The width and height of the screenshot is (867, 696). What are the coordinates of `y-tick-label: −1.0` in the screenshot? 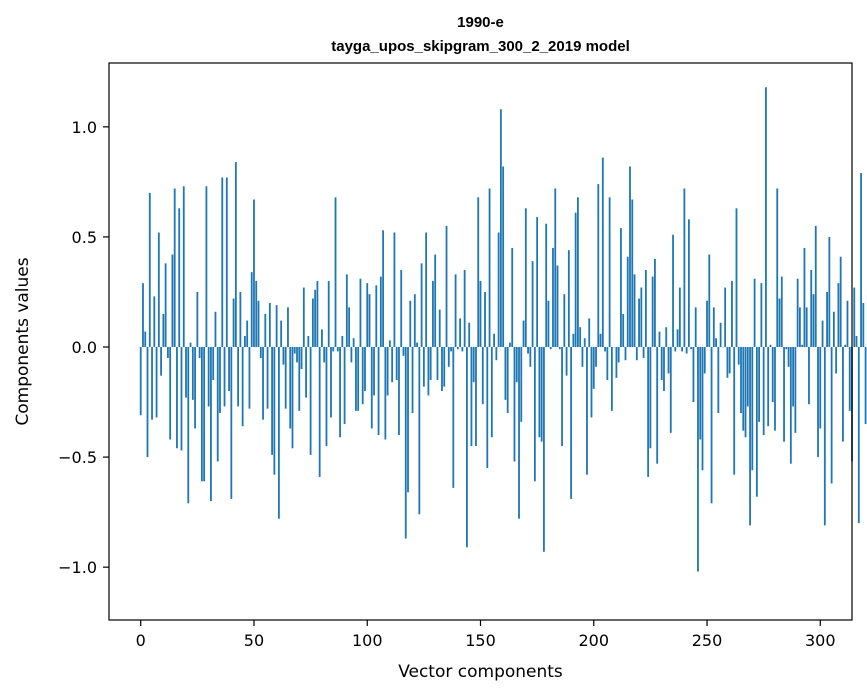 It's located at (77, 567).